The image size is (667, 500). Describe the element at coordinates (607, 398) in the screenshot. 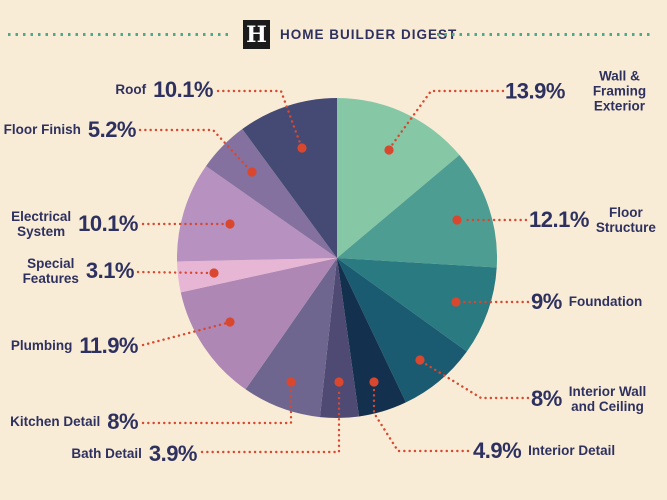

I see `slice-name: Interior Wall and Ceiling` at that location.